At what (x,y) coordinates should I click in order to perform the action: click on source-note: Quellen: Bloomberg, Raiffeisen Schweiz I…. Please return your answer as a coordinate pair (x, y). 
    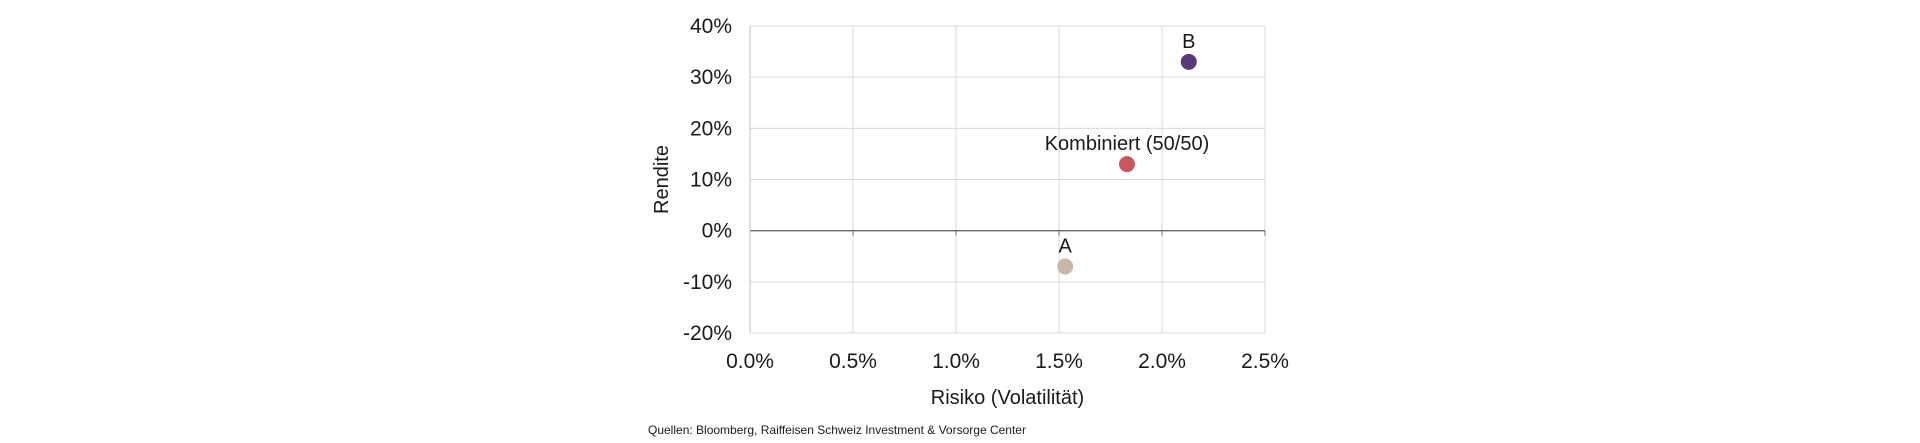
    Looking at the image, I should click on (837, 430).